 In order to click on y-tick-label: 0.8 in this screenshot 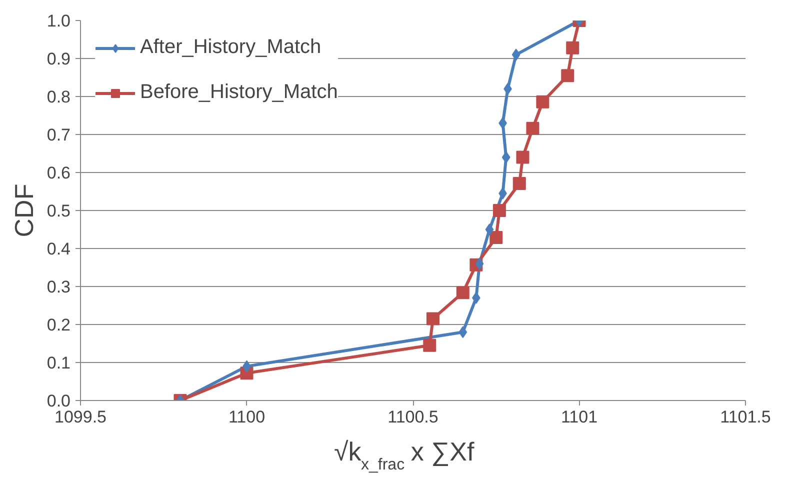, I will do `click(58, 97)`.